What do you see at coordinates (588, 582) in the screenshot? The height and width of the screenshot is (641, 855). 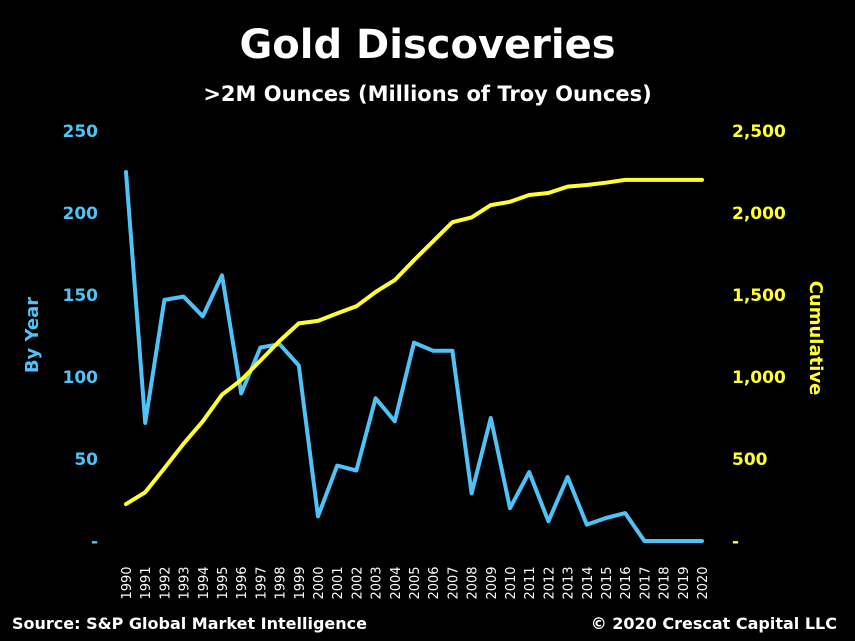 I see `x-tick-label: 2014` at bounding box center [588, 582].